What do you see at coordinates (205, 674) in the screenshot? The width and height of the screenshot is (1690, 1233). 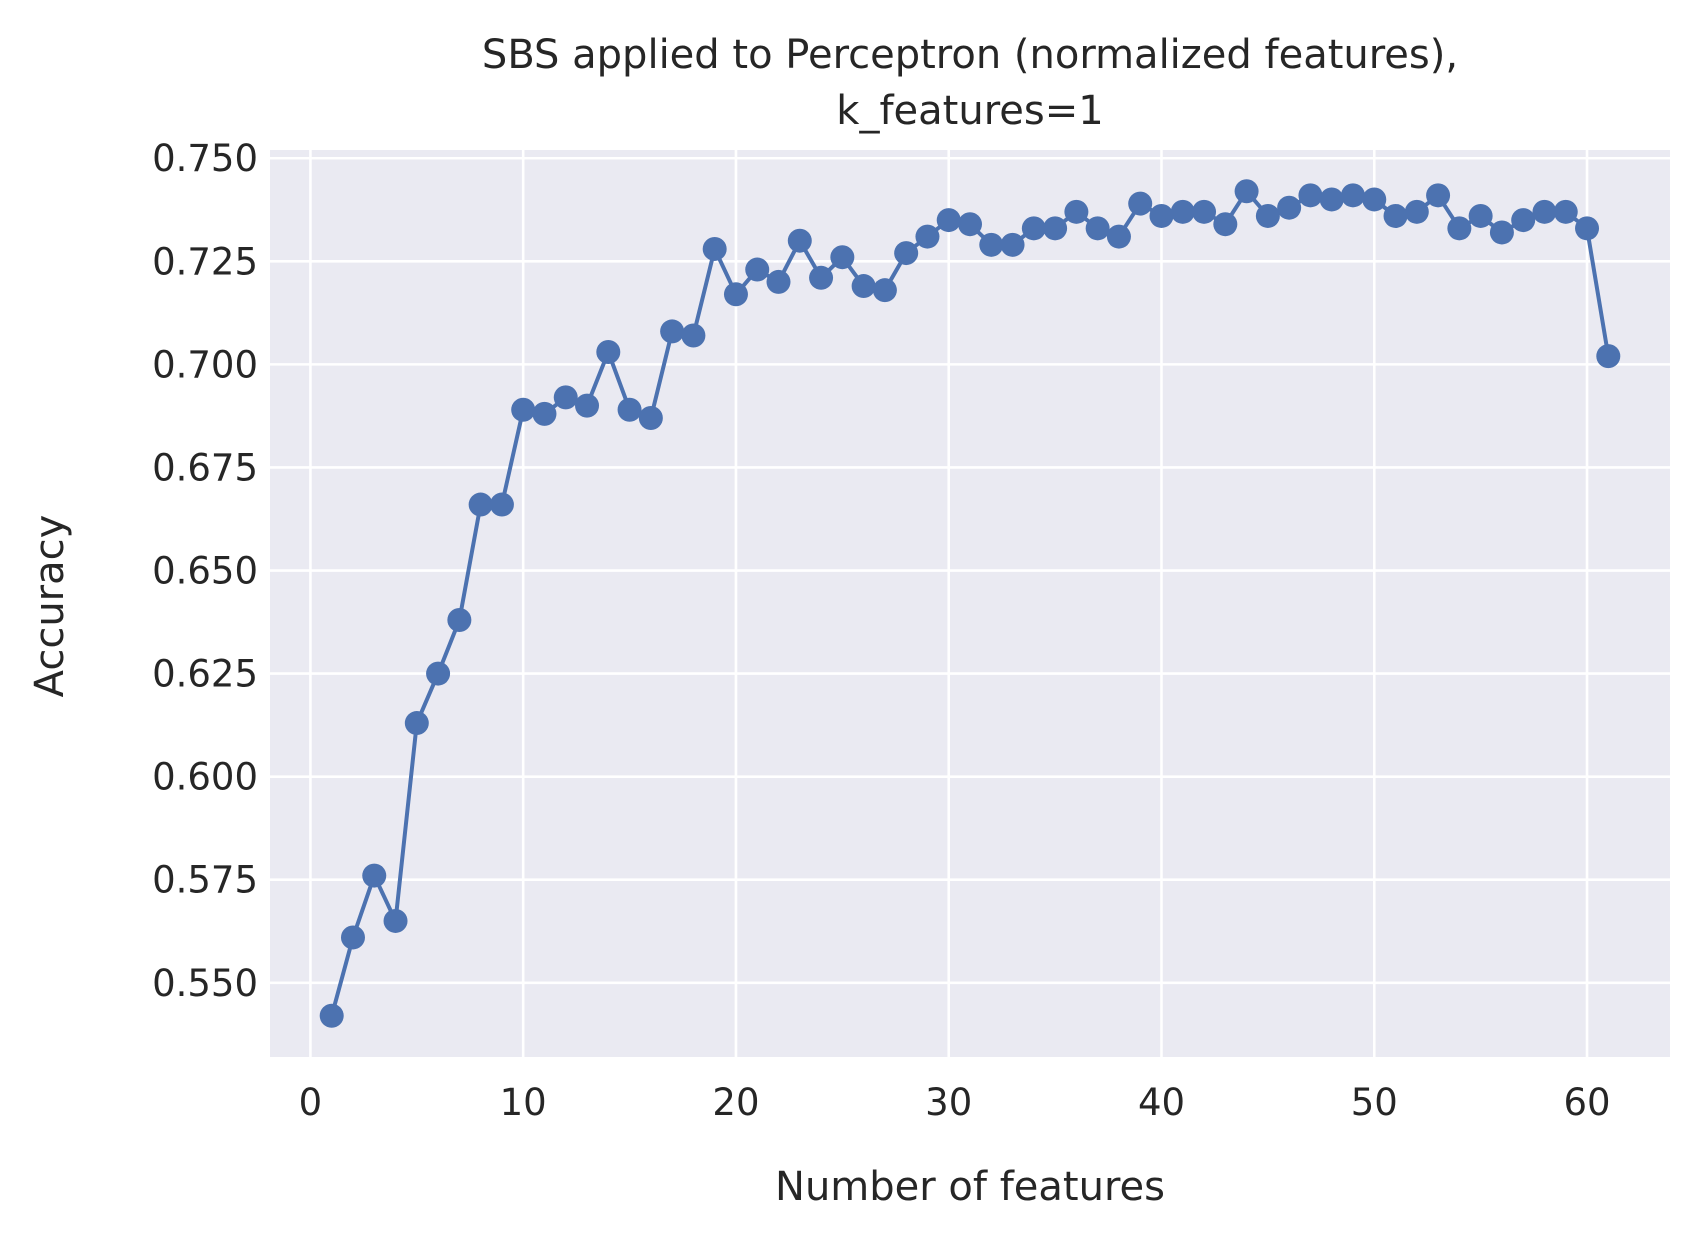 I see `y-tick-label: 0.625` at bounding box center [205, 674].